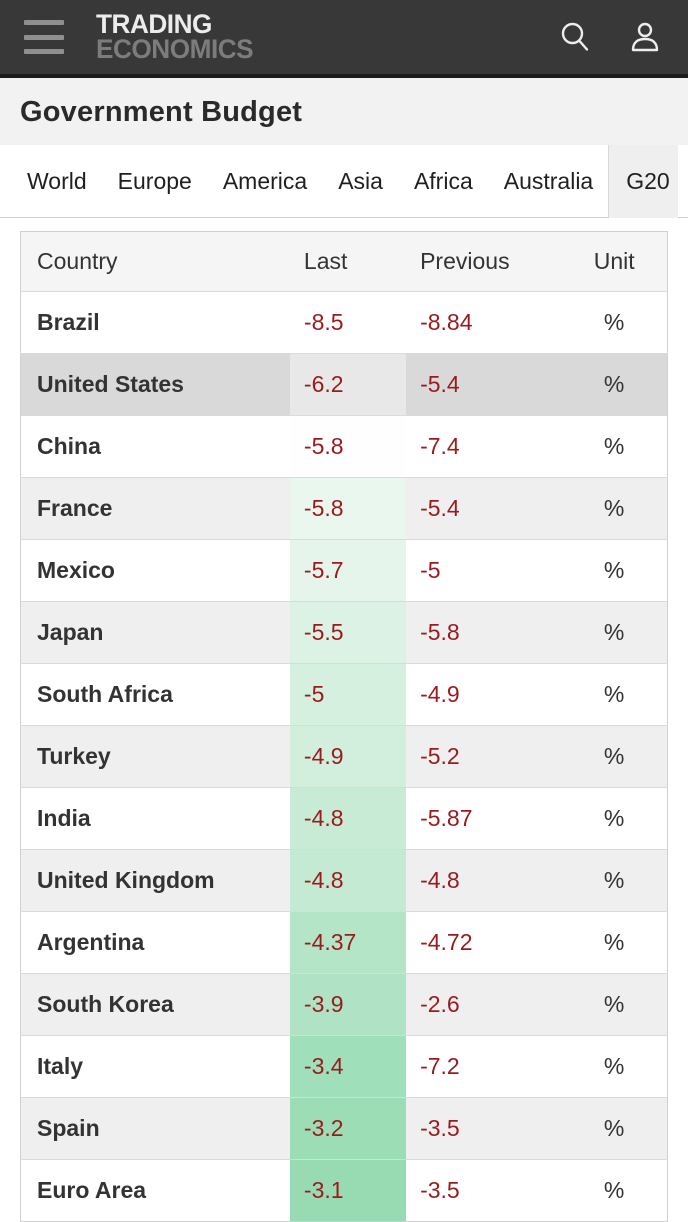  What do you see at coordinates (348, 632) in the screenshot?
I see `last-cell: -5.5` at bounding box center [348, 632].